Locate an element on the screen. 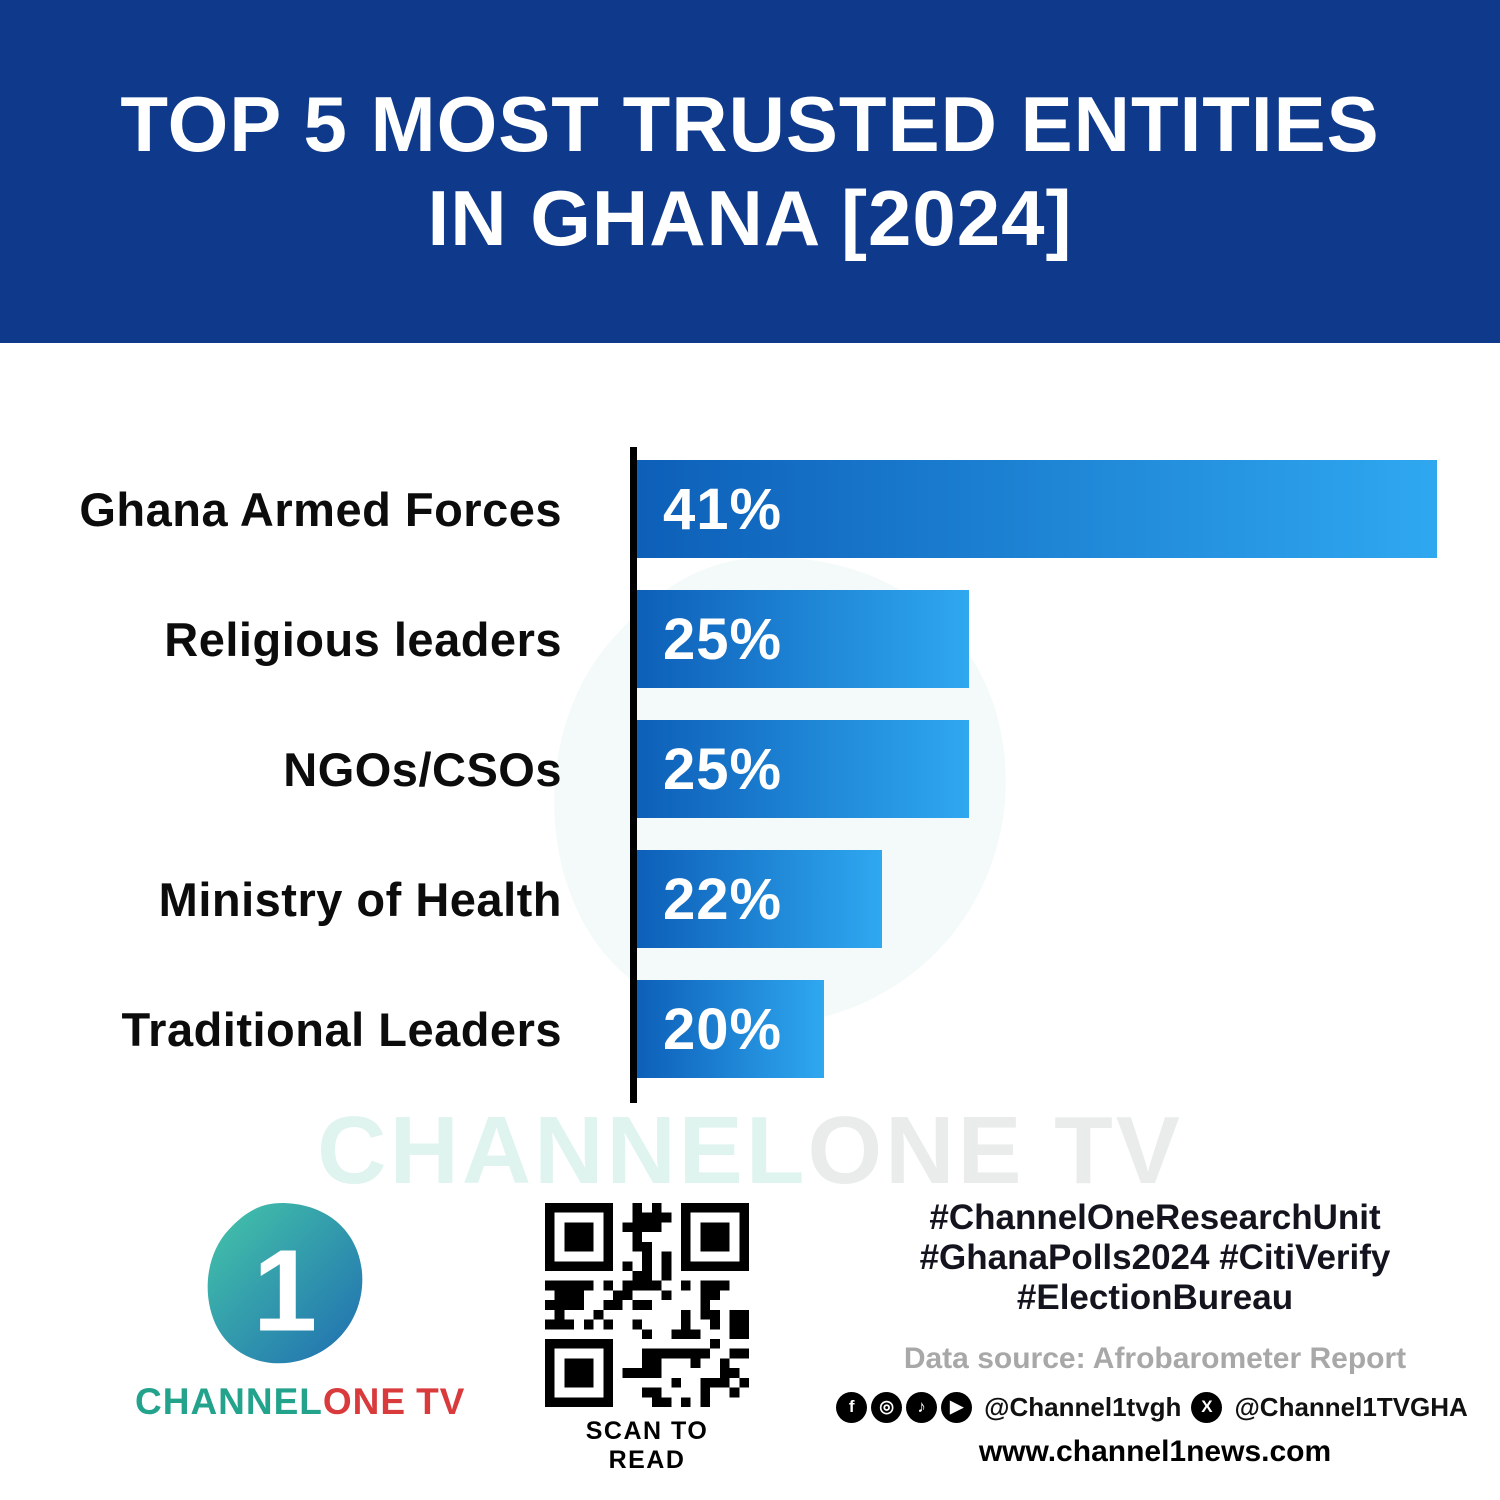  hashtags-line2: #GhanaPolls2024 #CitiVerify is located at coordinates (1155, 1257).